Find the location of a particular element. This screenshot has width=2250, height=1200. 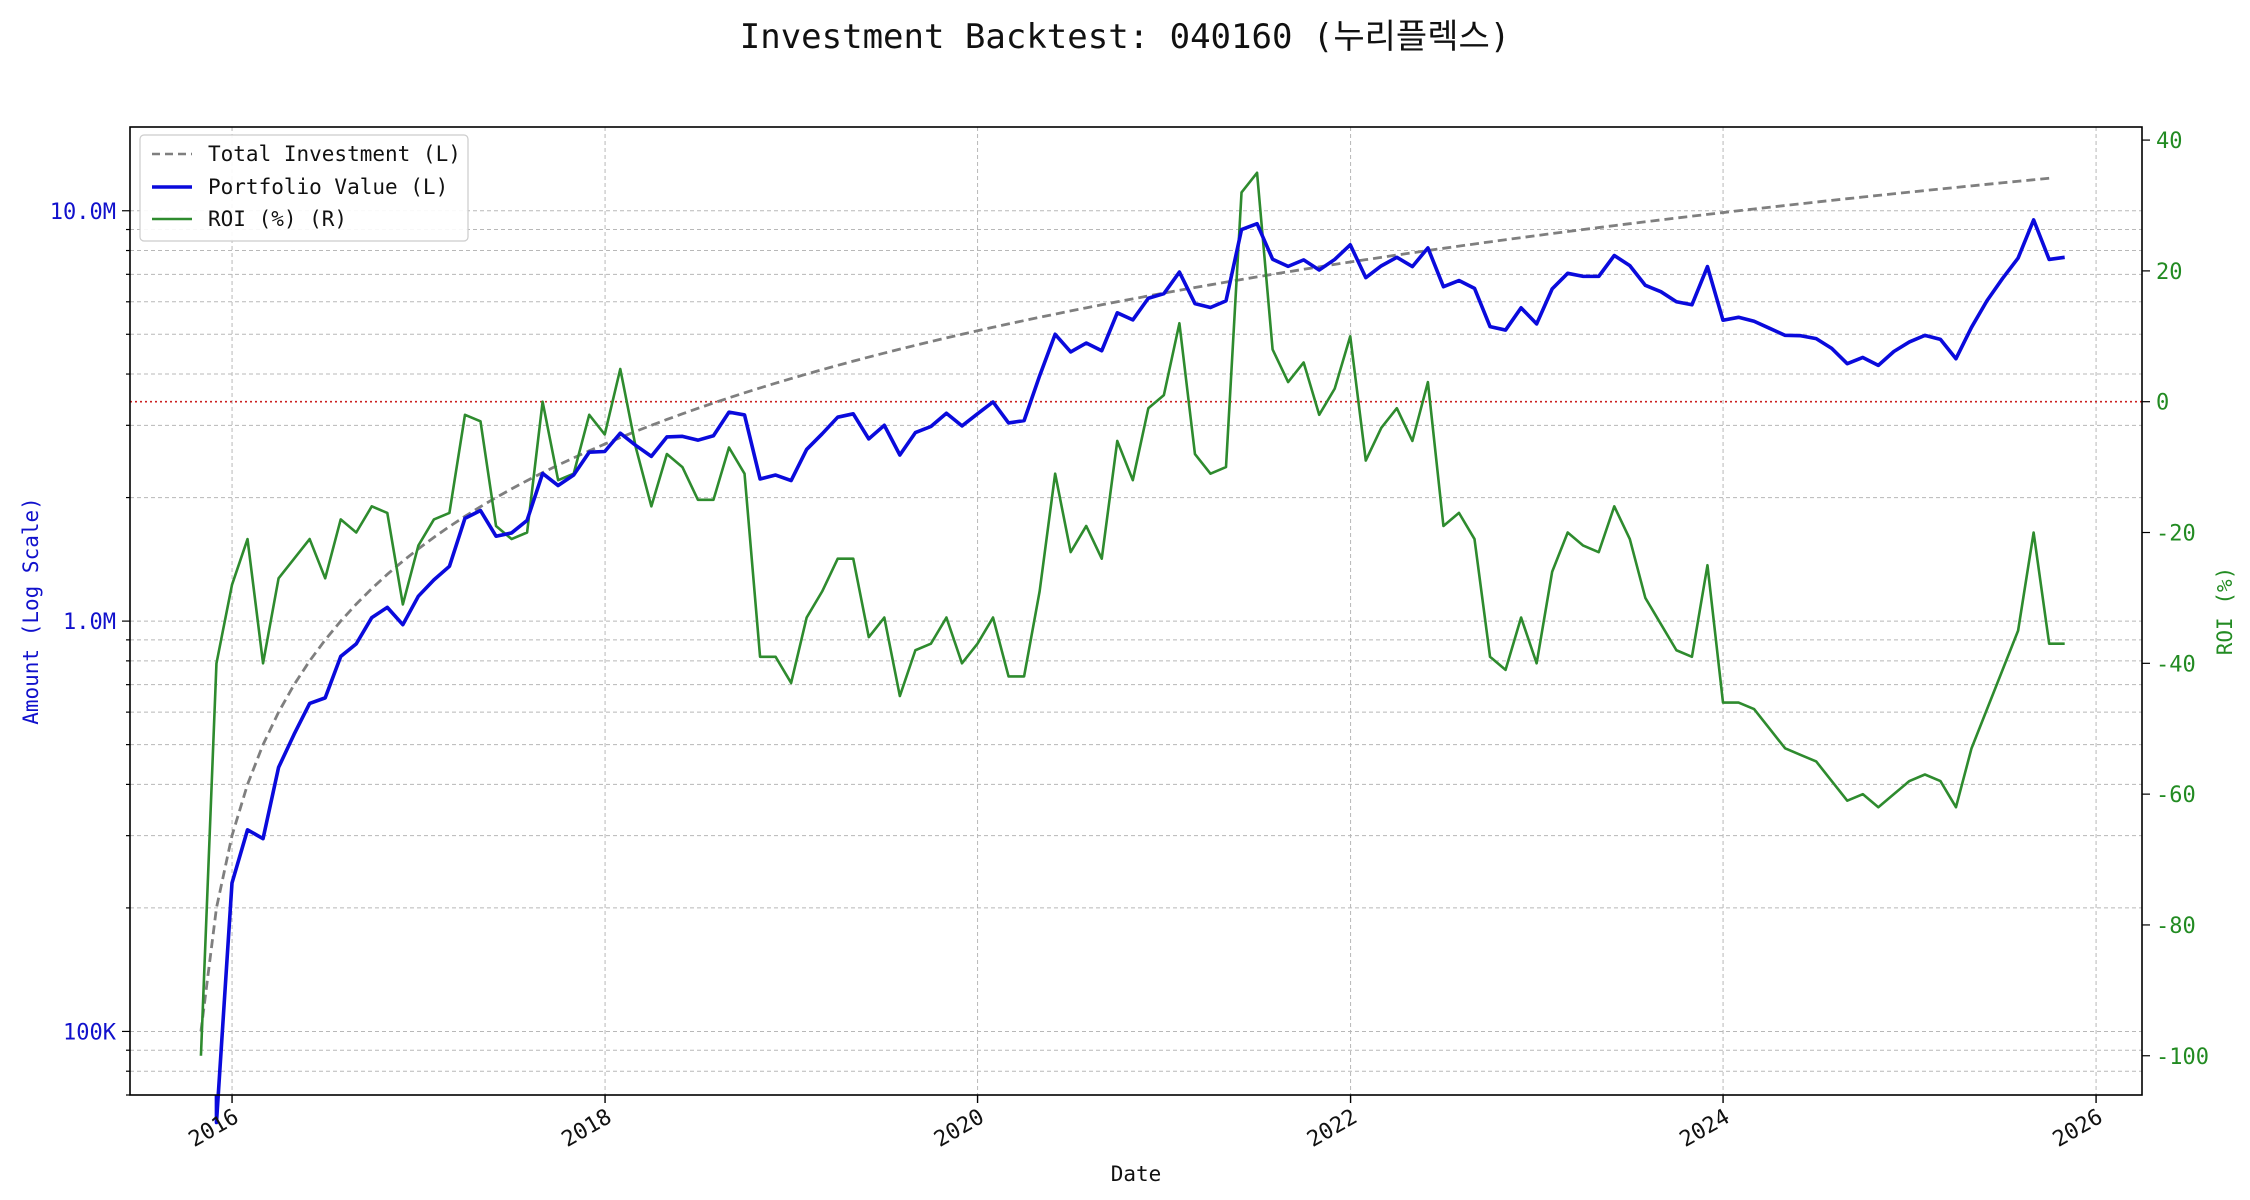

y-right-tick-label: -60 is located at coordinates (2176, 795).